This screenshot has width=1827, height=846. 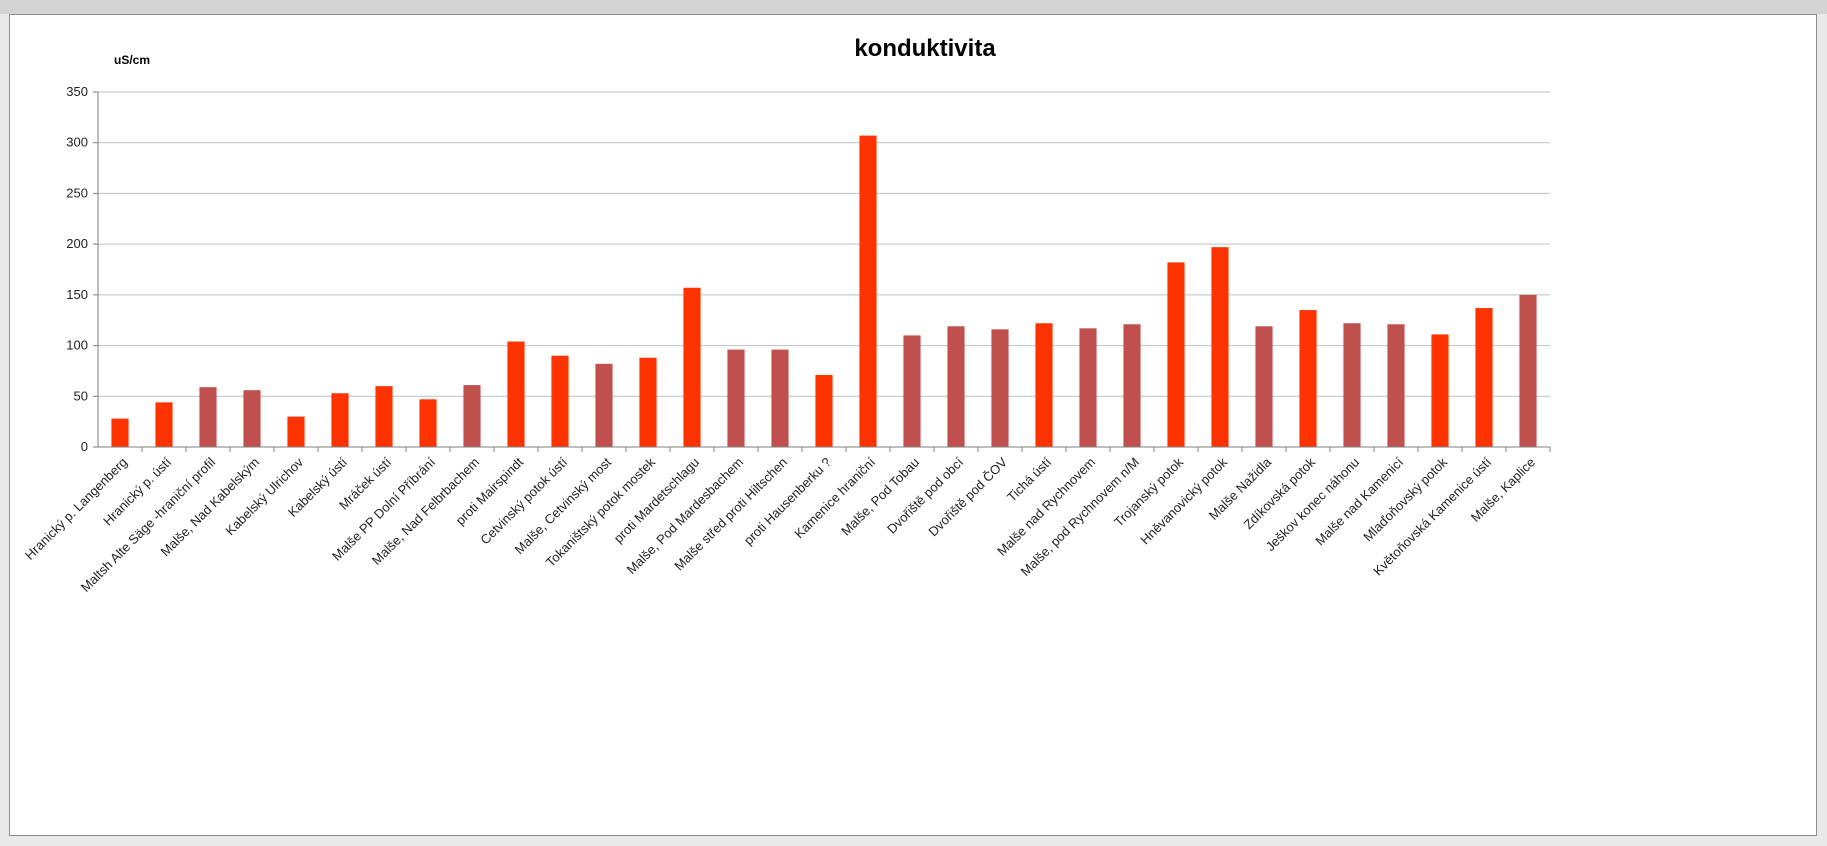 What do you see at coordinates (77, 294) in the screenshot?
I see `y-tick-label: 150` at bounding box center [77, 294].